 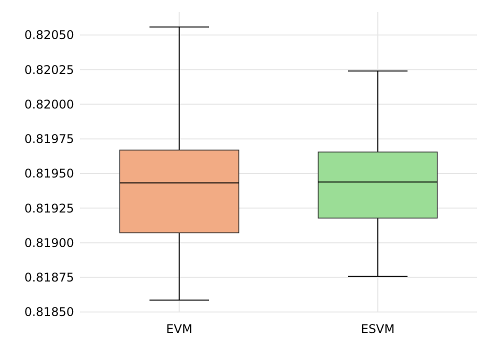 I want to click on y-tick-label: 0.81875, so click(x=49, y=277).